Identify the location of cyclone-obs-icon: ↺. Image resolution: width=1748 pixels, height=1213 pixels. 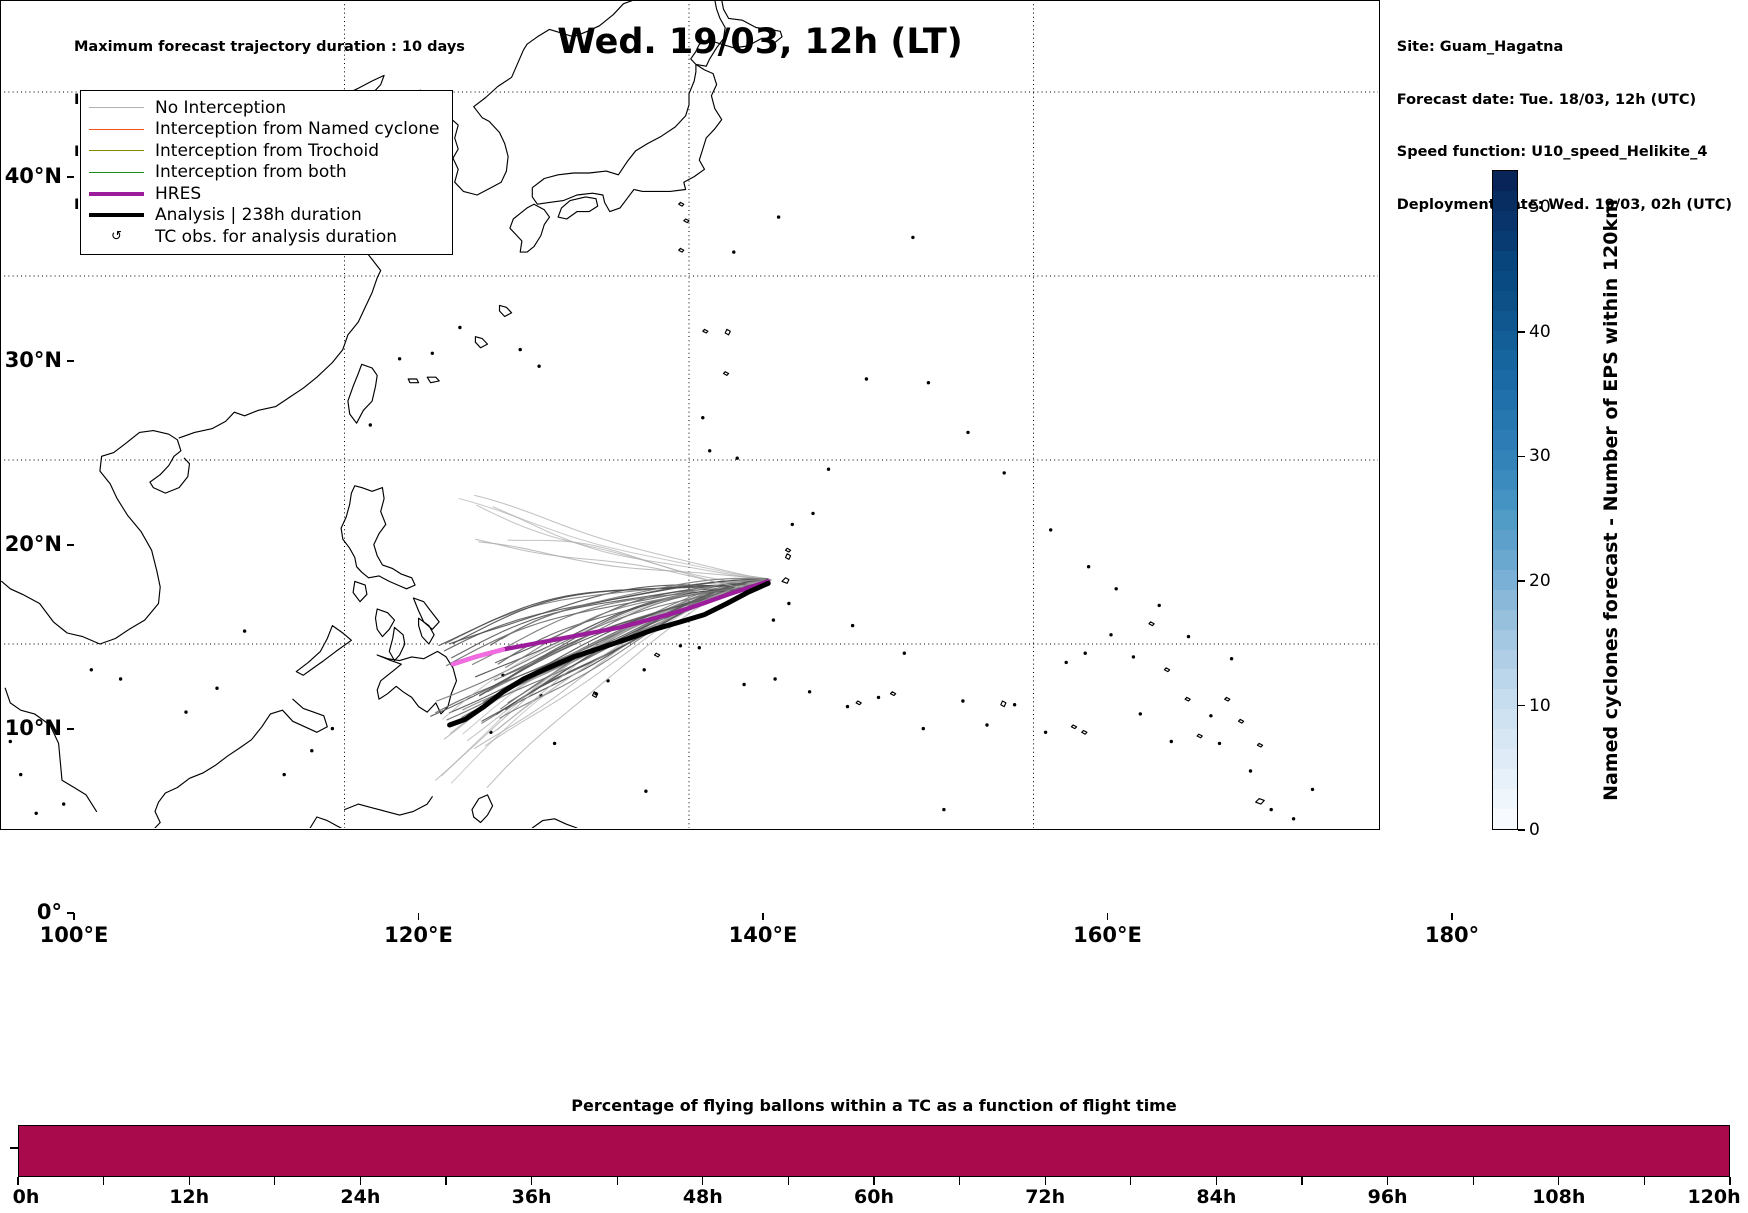
(116, 237).